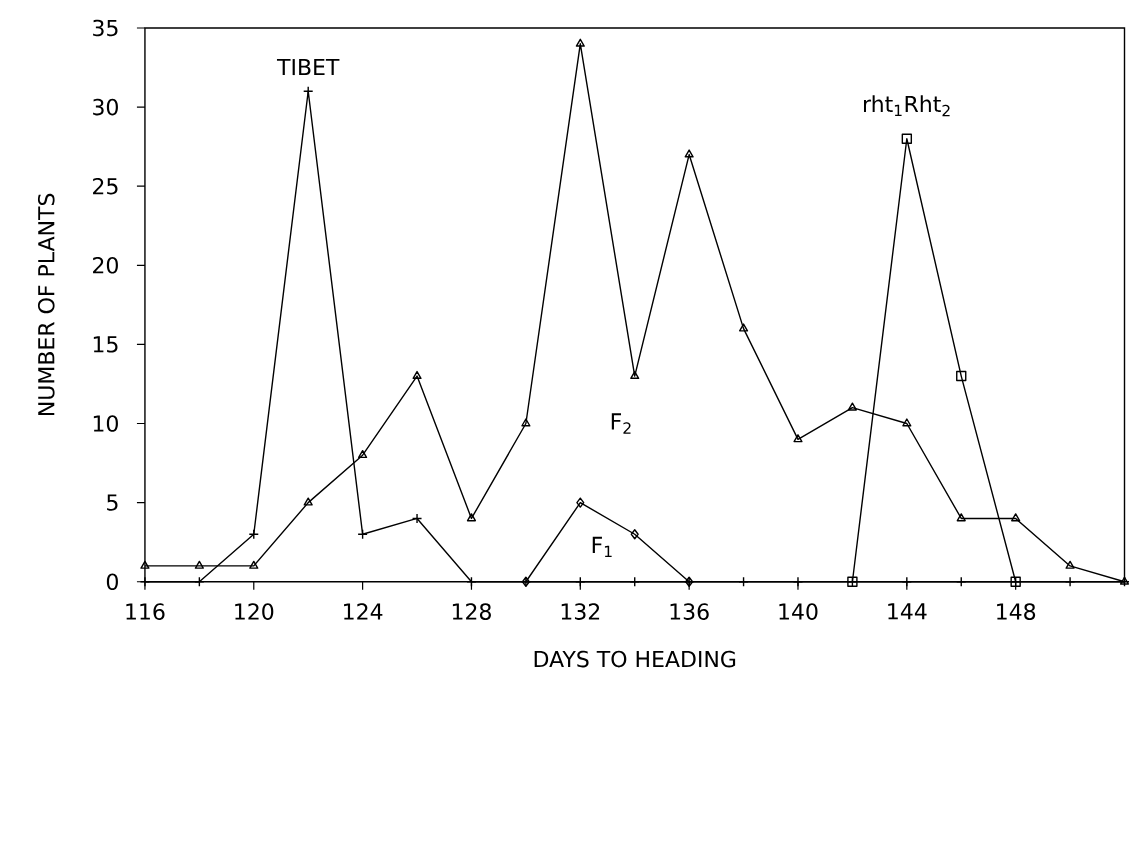 Image resolution: width=1129 pixels, height=856 pixels. Describe the element at coordinates (689, 612) in the screenshot. I see `x-tick-label: 136` at that location.